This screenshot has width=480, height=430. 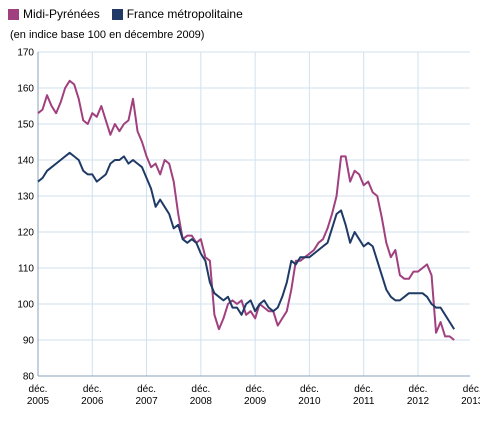 I want to click on x-tick-label-2008-line1: déc., so click(x=200, y=389).